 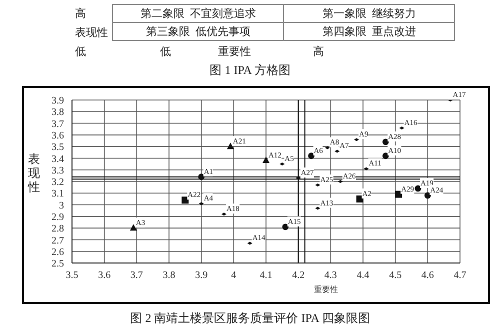 I want to click on x-tick-label: 4.6, so click(x=427, y=276).